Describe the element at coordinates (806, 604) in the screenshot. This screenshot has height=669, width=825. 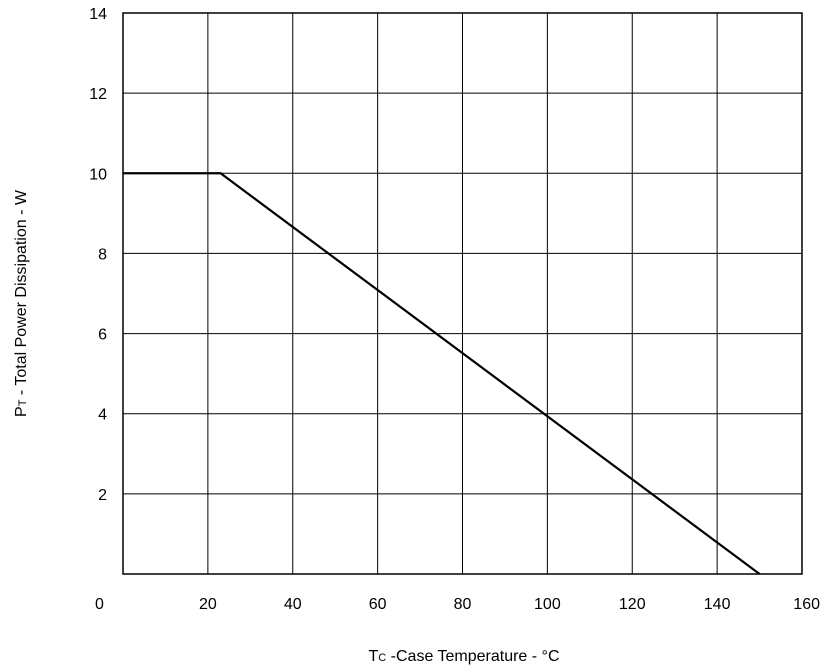
I see `x-tick-label: 160` at that location.